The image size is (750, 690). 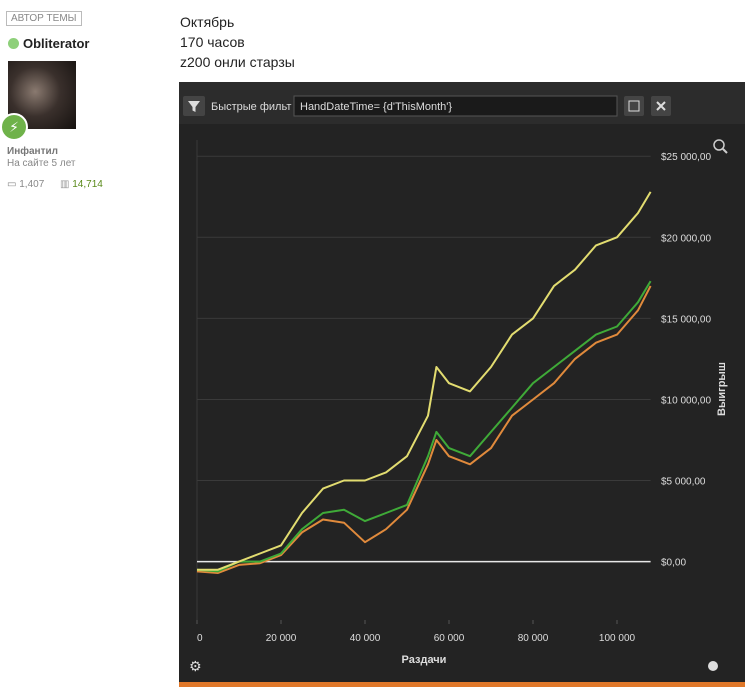 What do you see at coordinates (722, 389) in the screenshot?
I see `y-axis-title: Выигрыш` at bounding box center [722, 389].